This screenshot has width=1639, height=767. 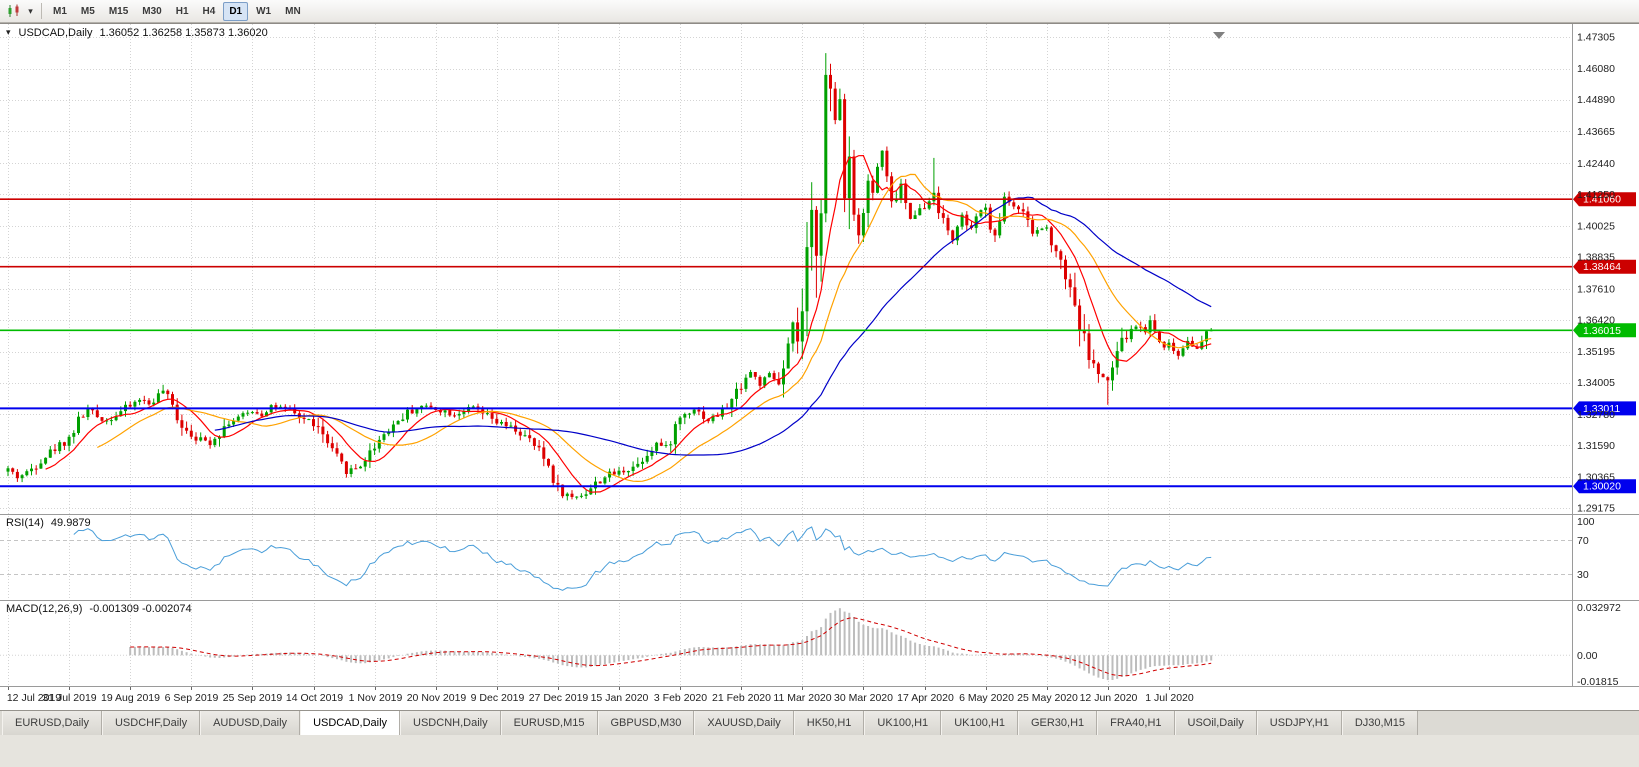 I want to click on svg-text: 17 Apr 2020, so click(x=925, y=698).